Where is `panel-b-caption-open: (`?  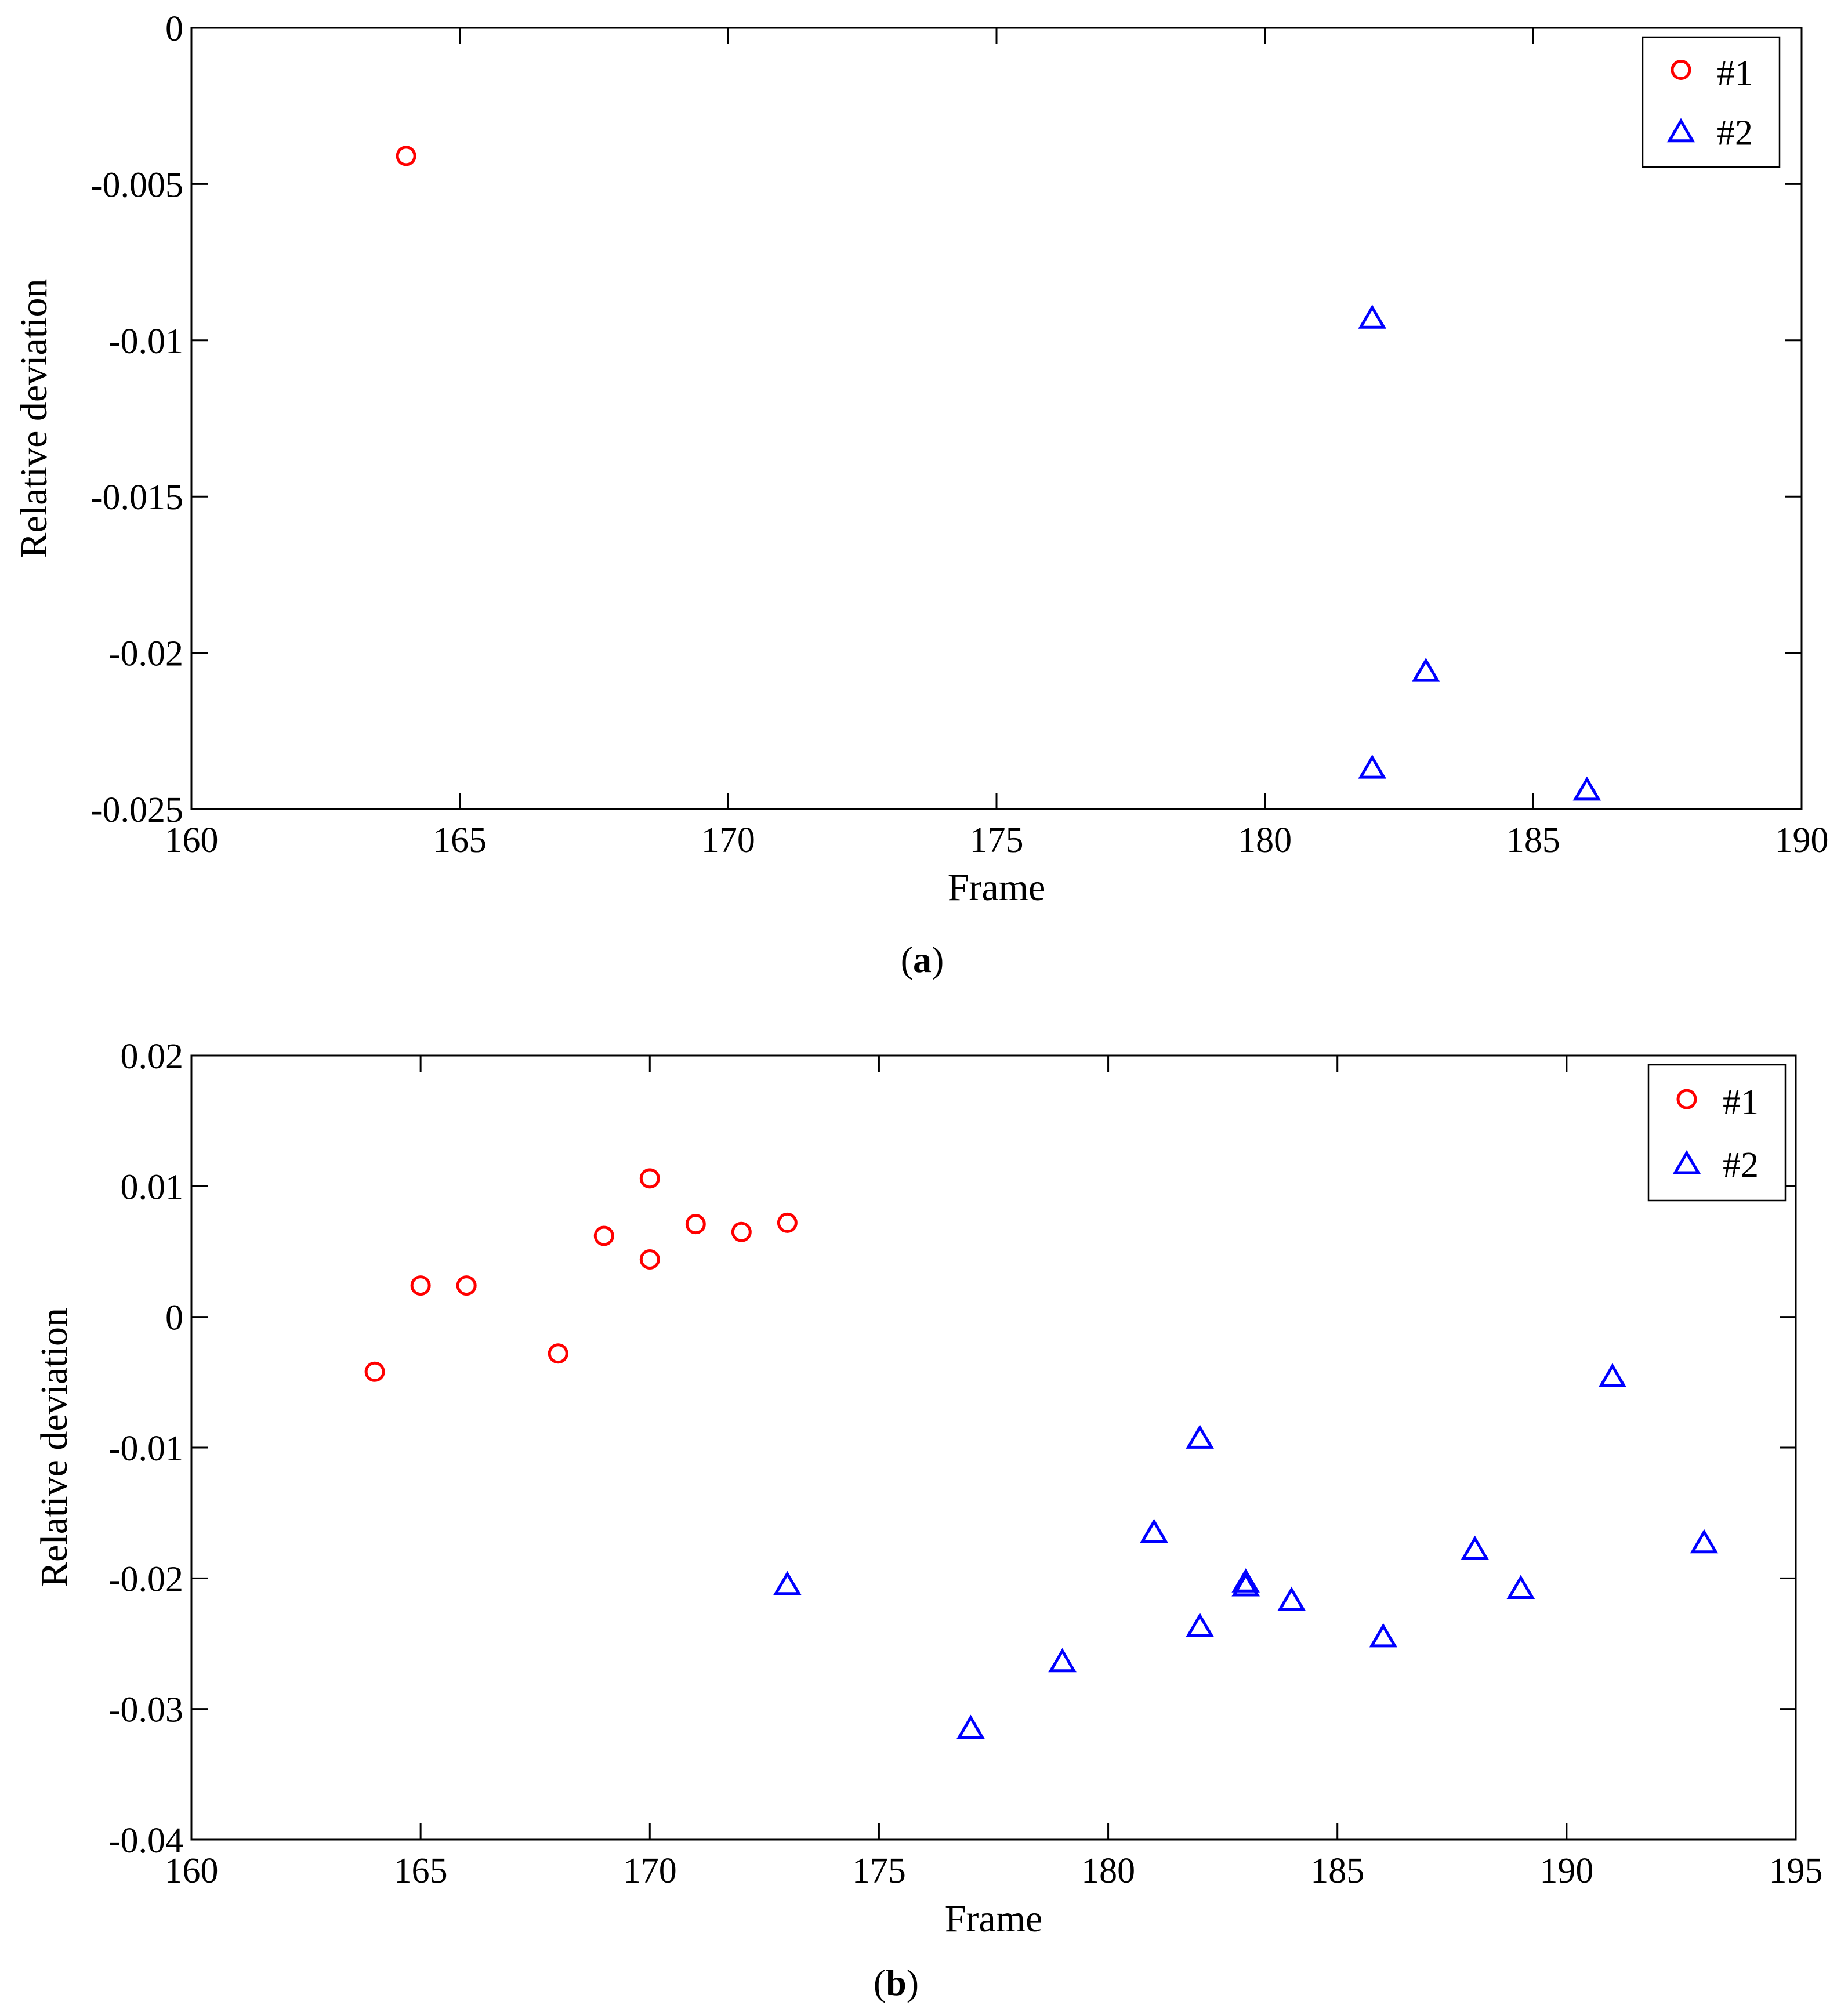 panel-b-caption-open: ( is located at coordinates (880, 1982).